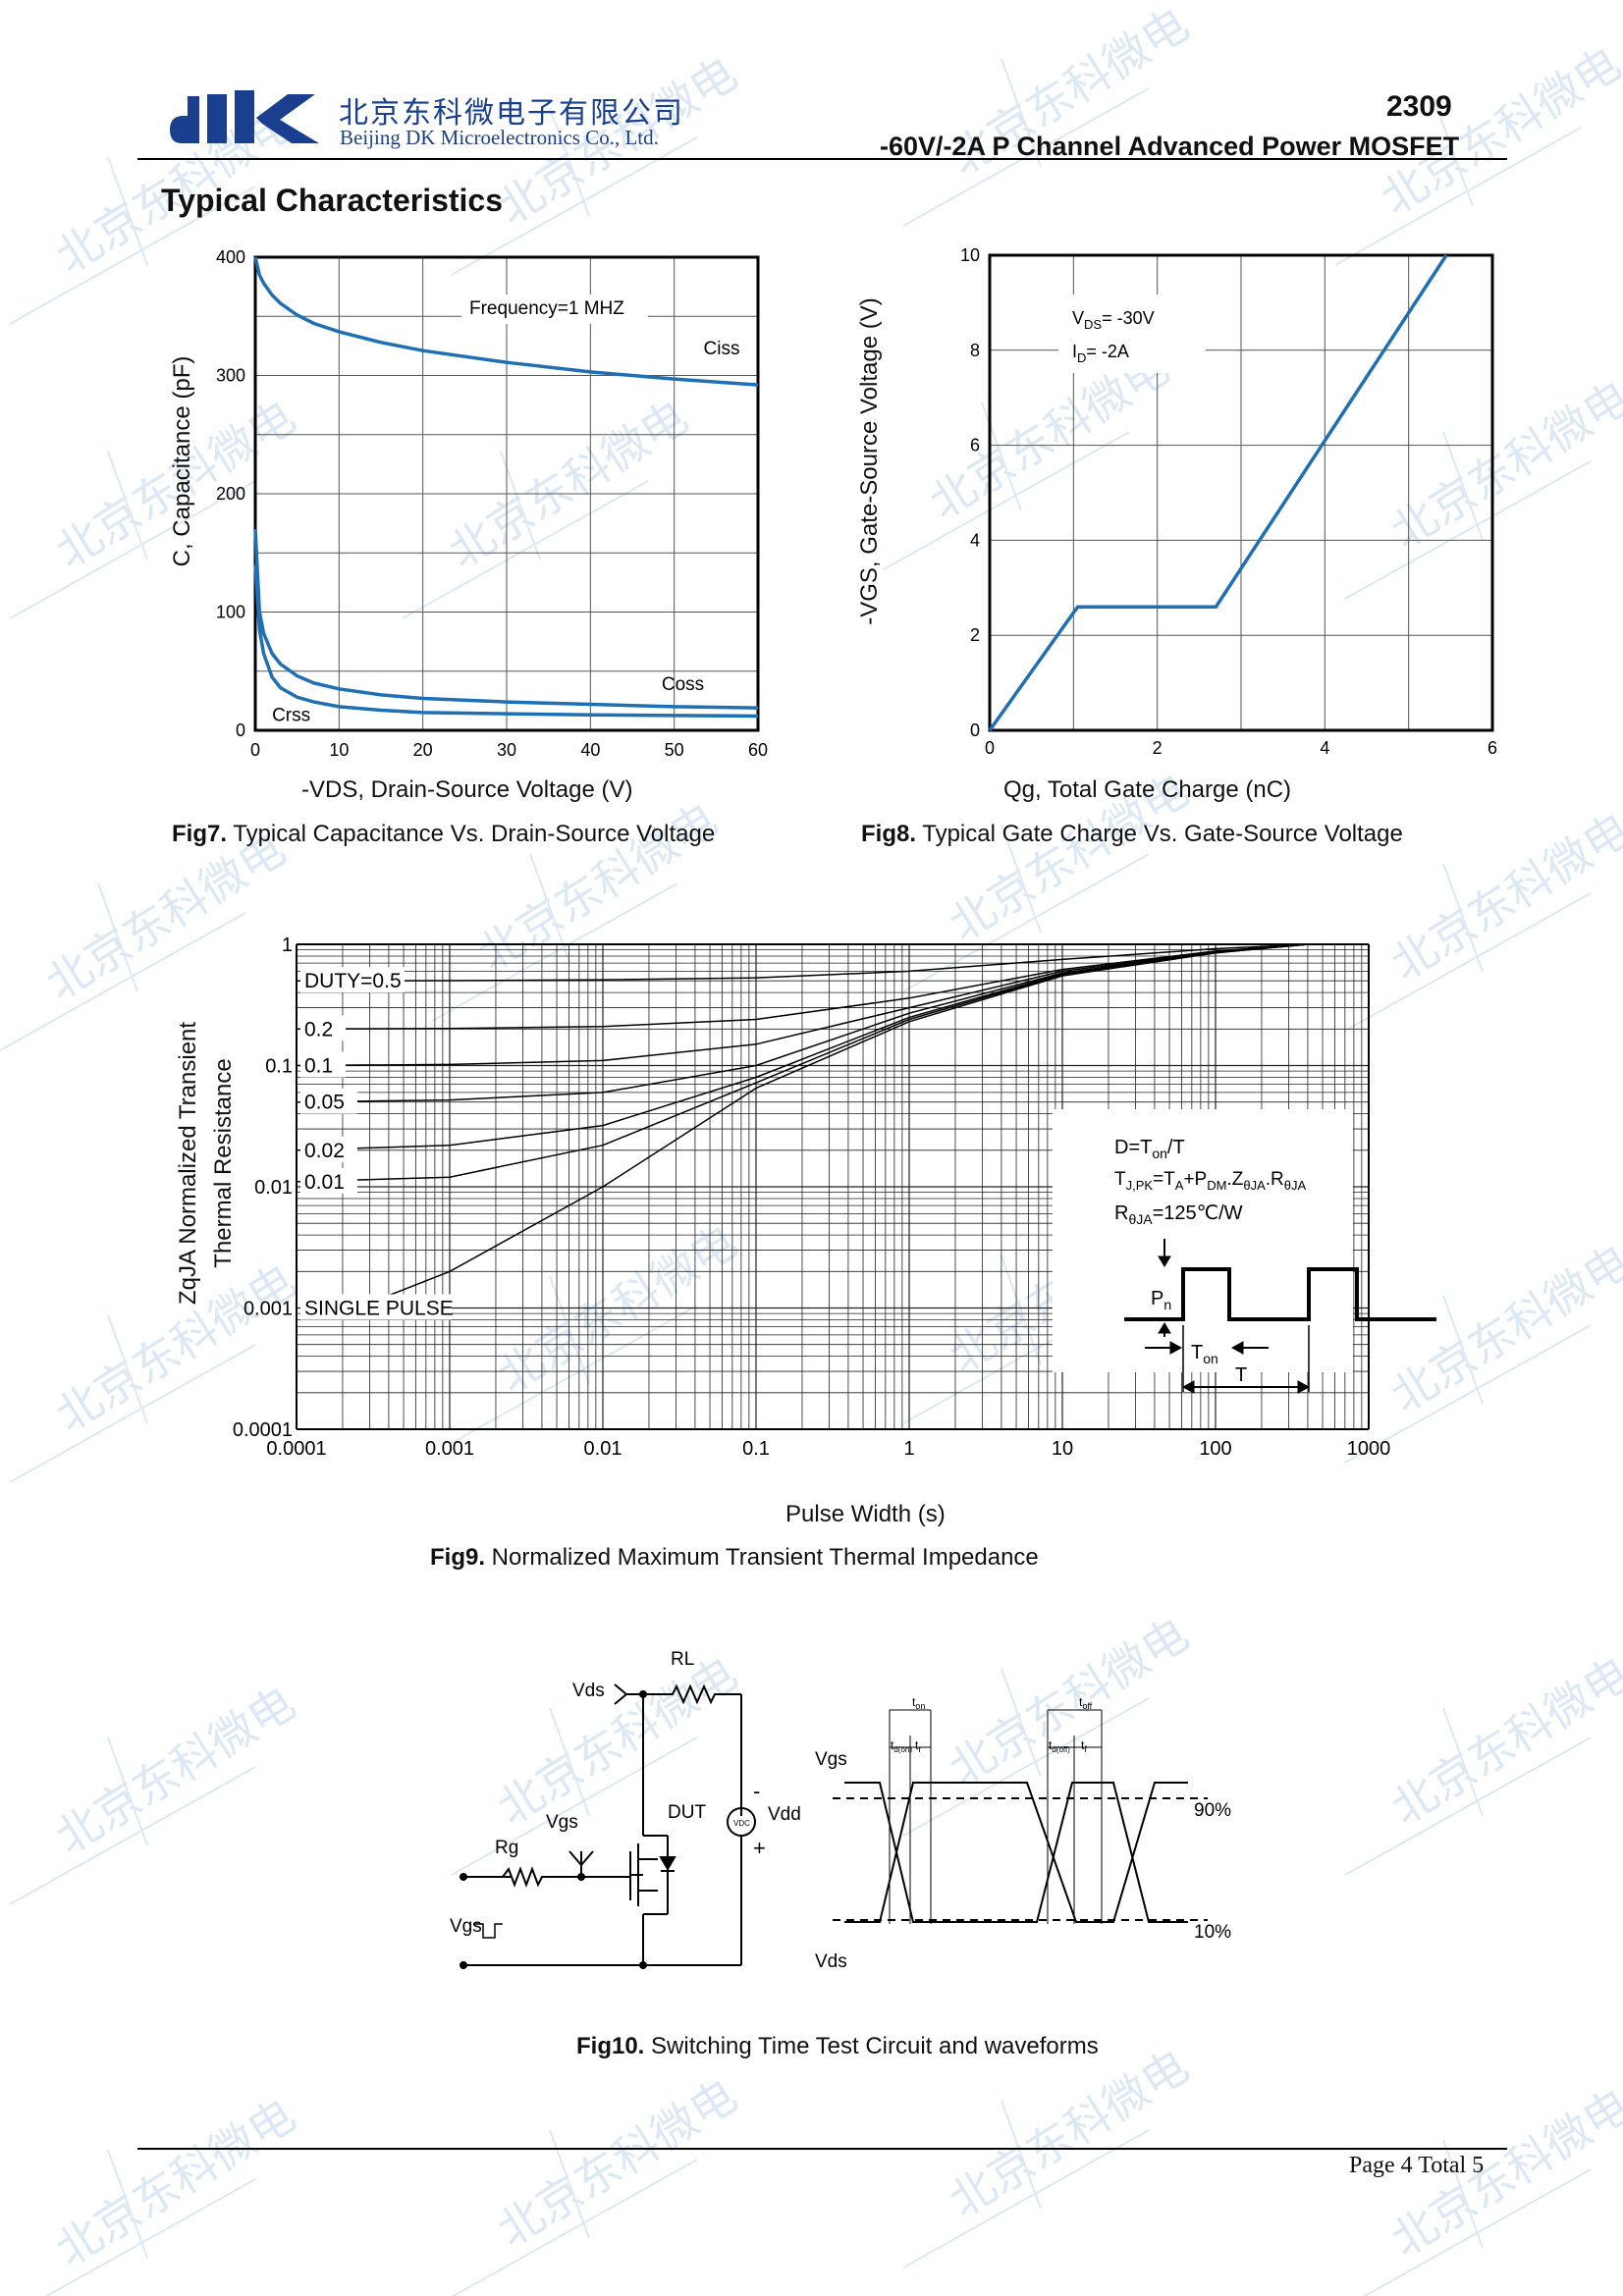 The image size is (1623, 2296). I want to click on fig8-id-note: ID= -2A, so click(1100, 354).